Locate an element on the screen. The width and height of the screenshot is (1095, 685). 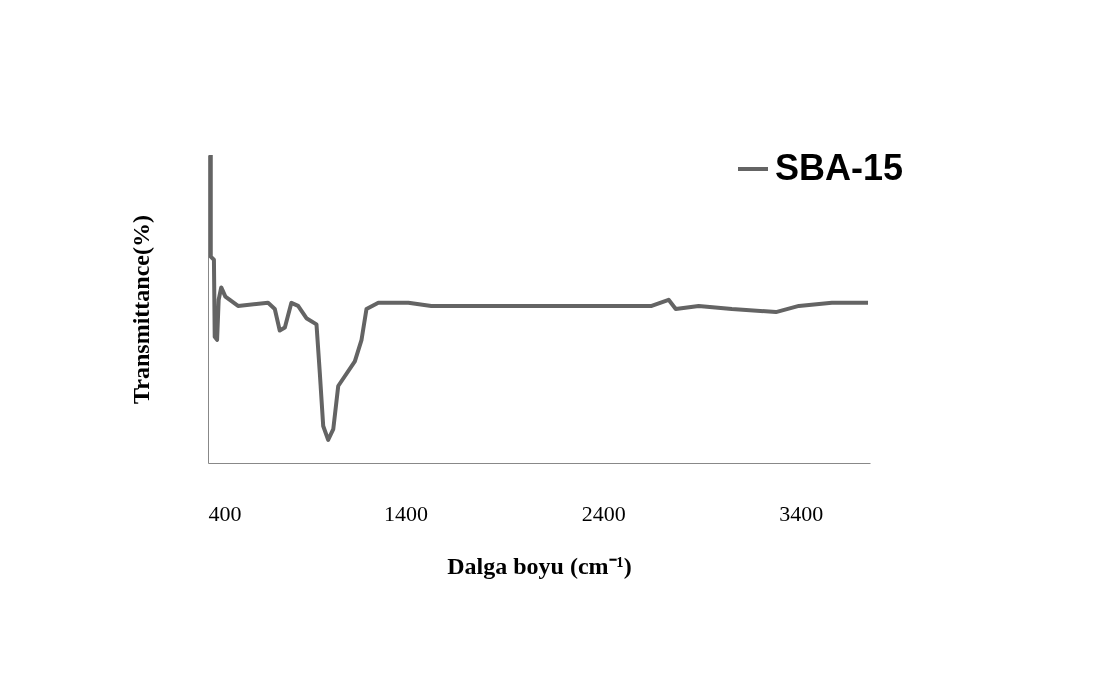
legend-label: SBA-15 is located at coordinates (839, 167).